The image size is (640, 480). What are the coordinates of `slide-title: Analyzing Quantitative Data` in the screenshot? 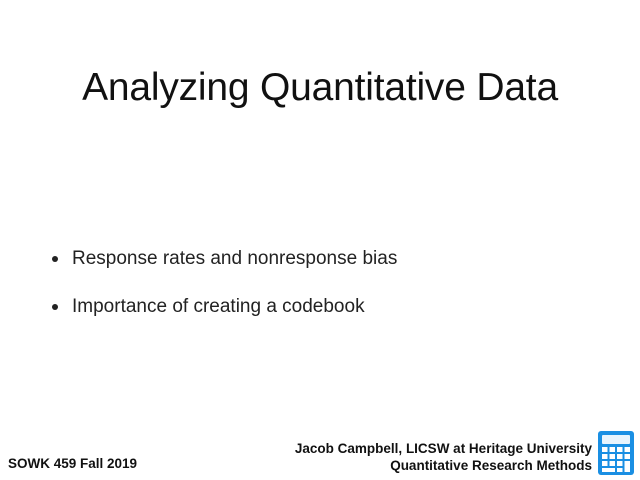 It's located at (320, 88).